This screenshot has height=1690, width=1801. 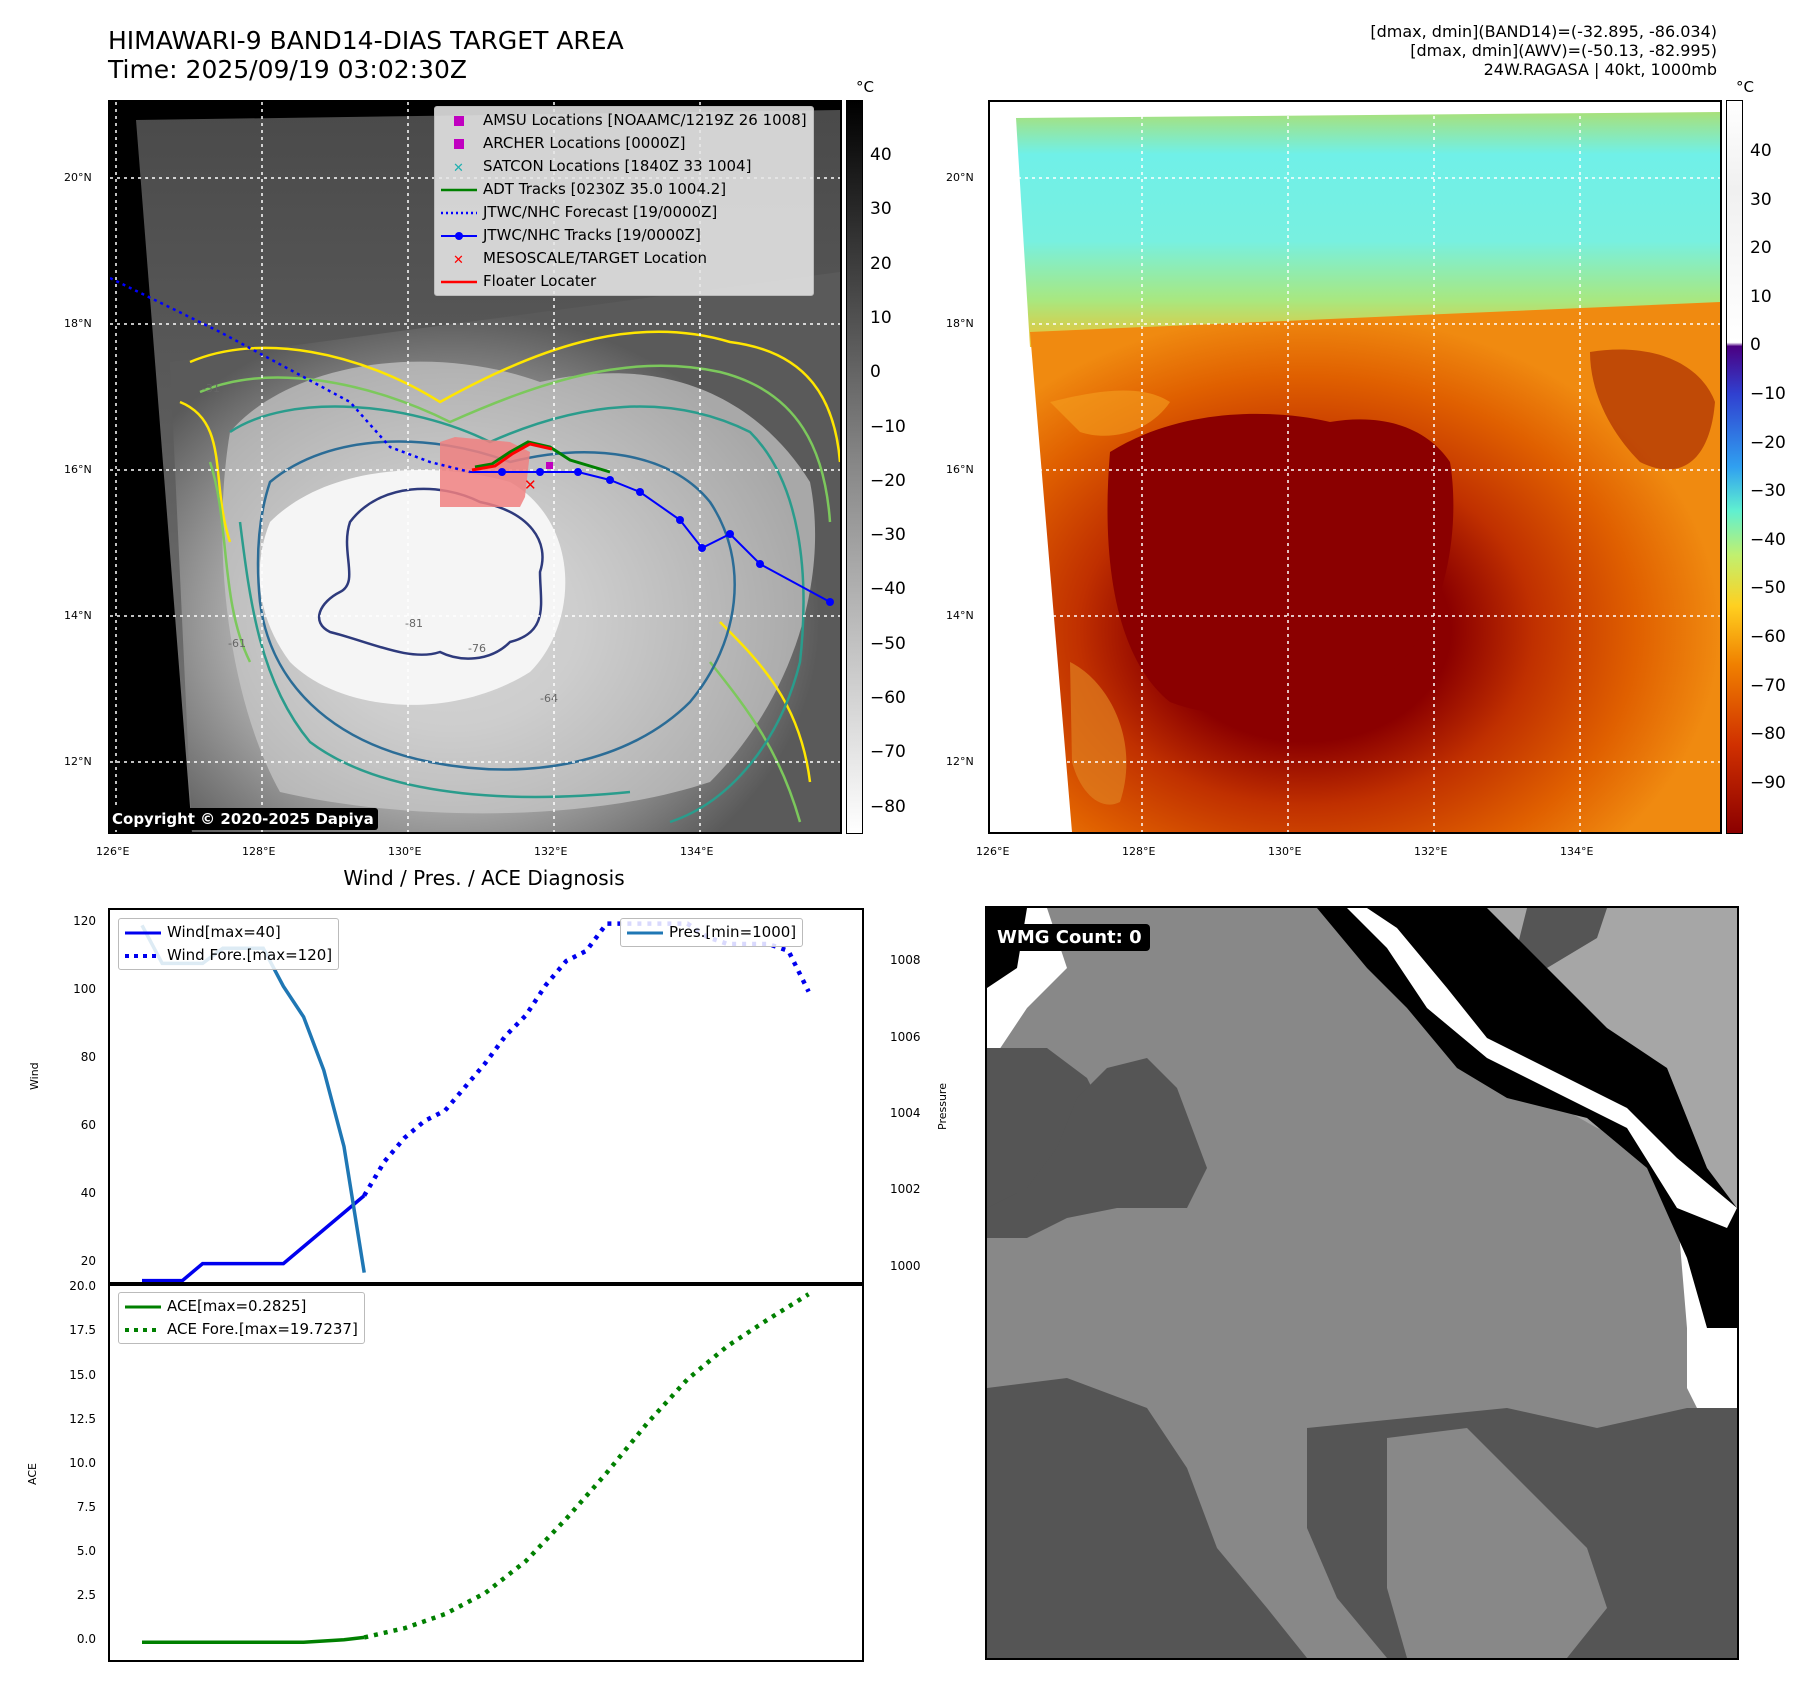 What do you see at coordinates (486, 1472) in the screenshot?
I see `ace-plot` at bounding box center [486, 1472].